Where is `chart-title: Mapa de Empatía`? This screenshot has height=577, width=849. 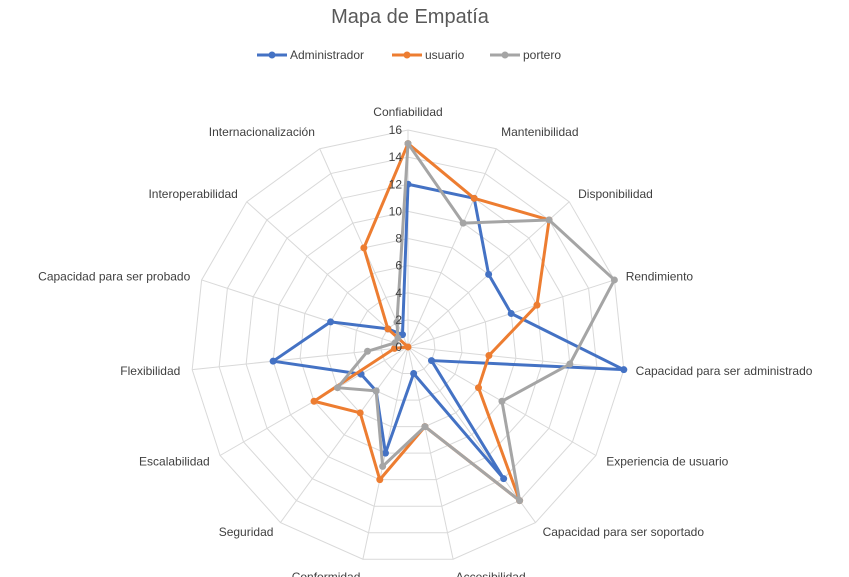
chart-title: Mapa de Empatía is located at coordinates (410, 17).